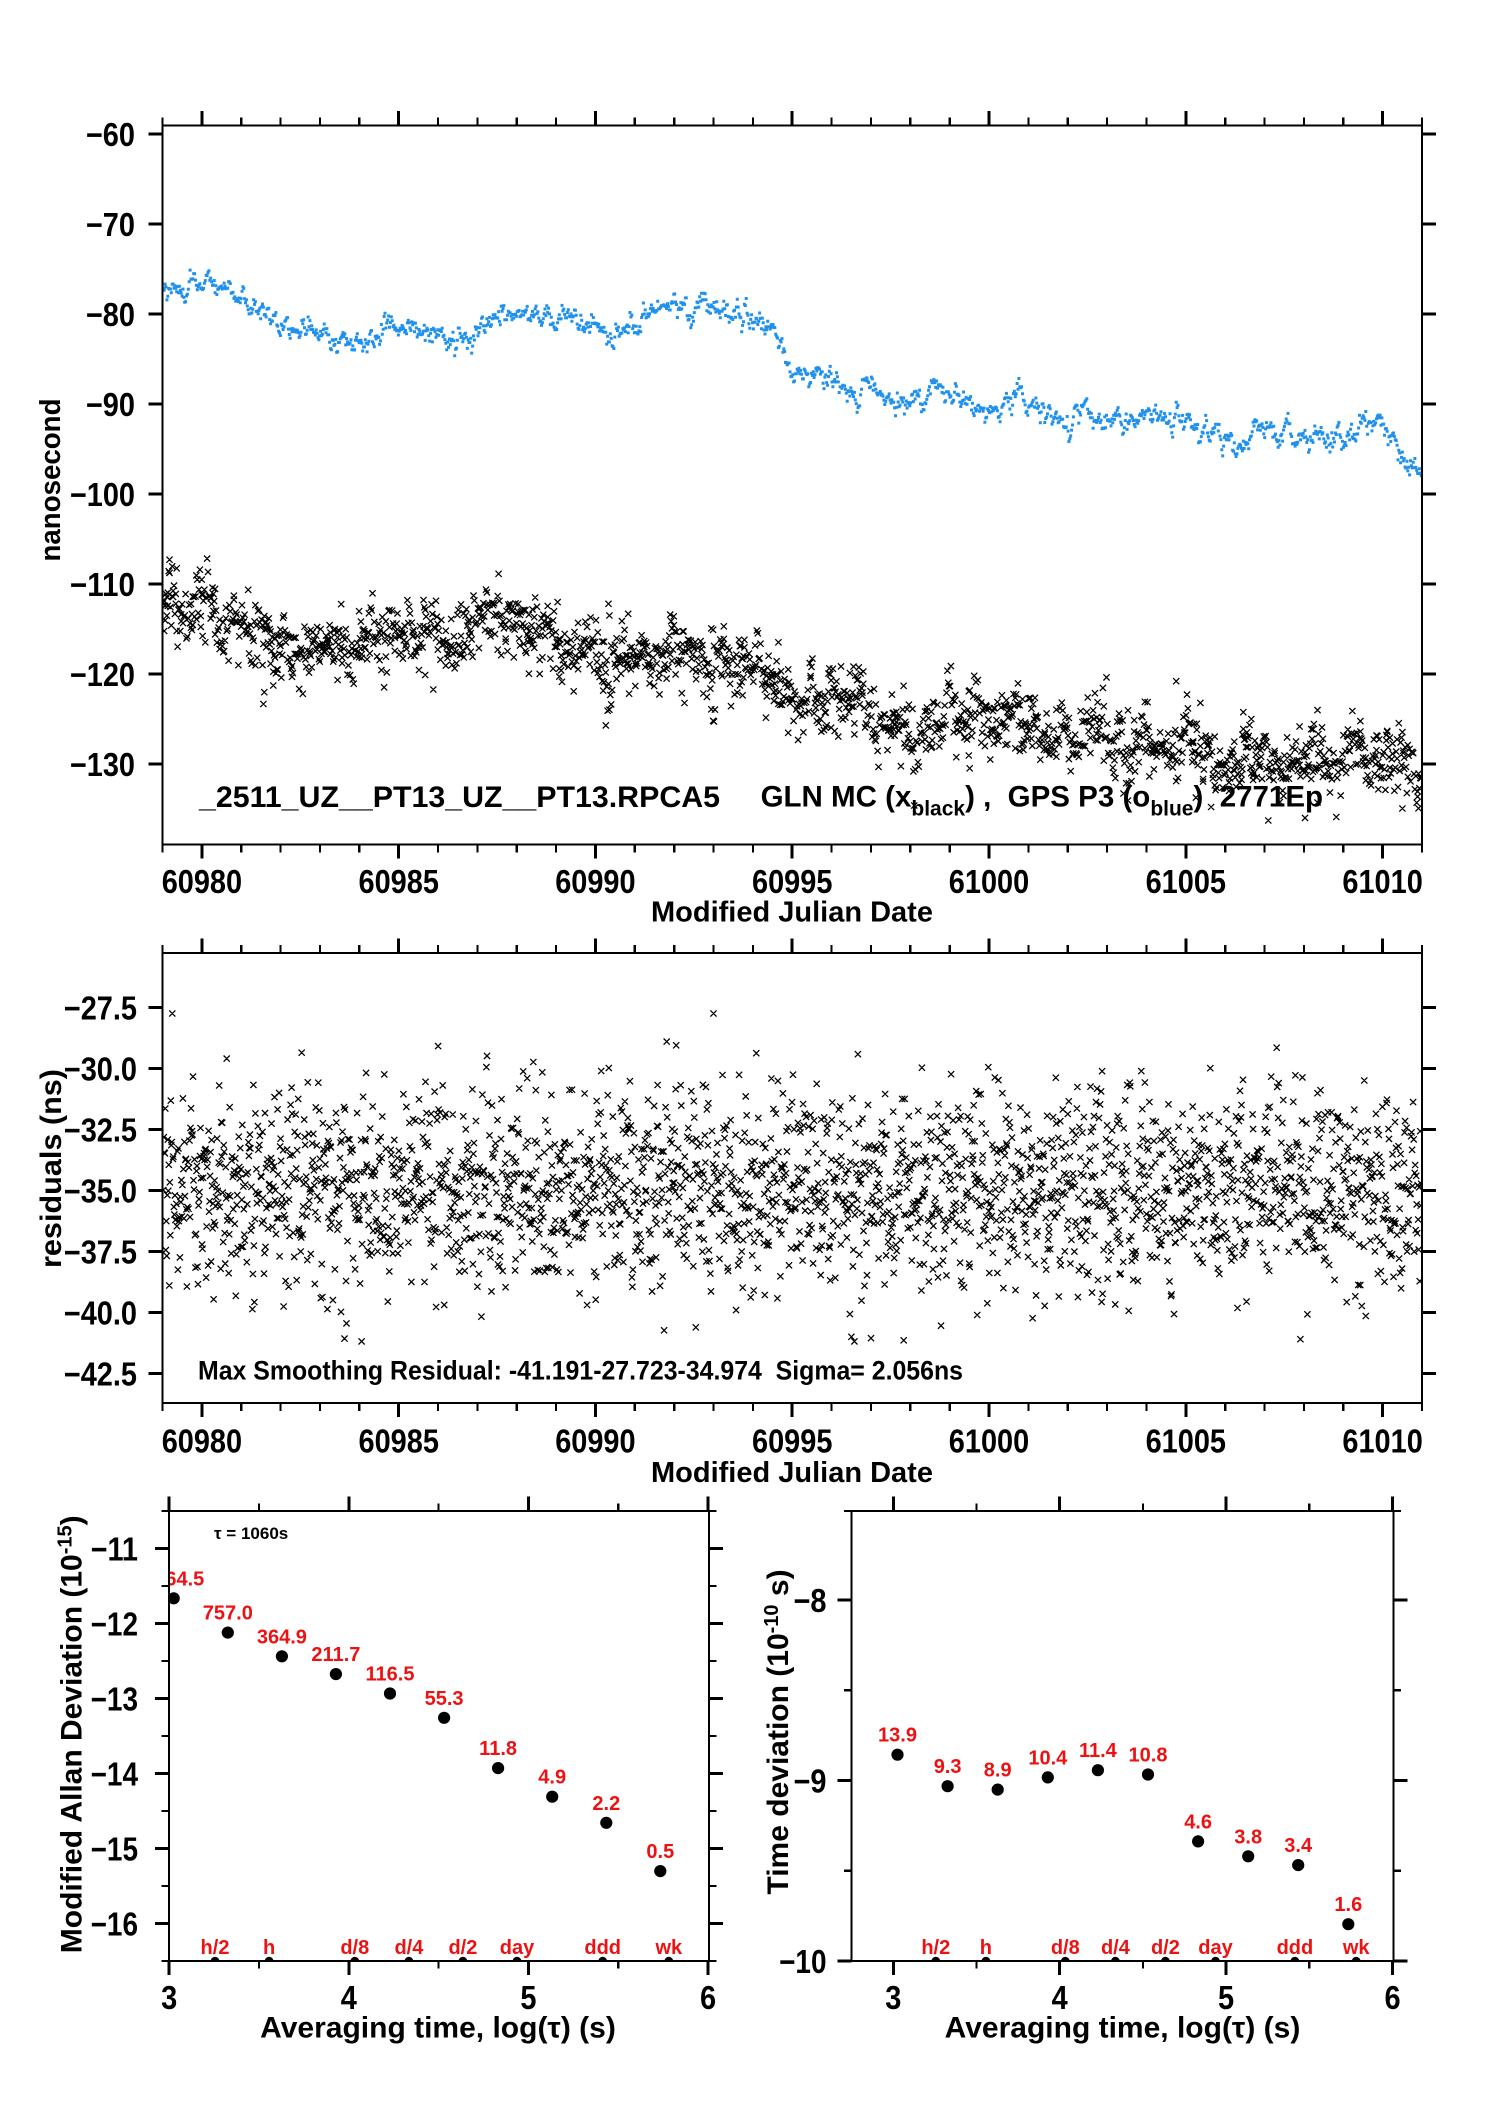 The image size is (1488, 2105). I want to click on svg-text: −40.0, so click(100, 1312).